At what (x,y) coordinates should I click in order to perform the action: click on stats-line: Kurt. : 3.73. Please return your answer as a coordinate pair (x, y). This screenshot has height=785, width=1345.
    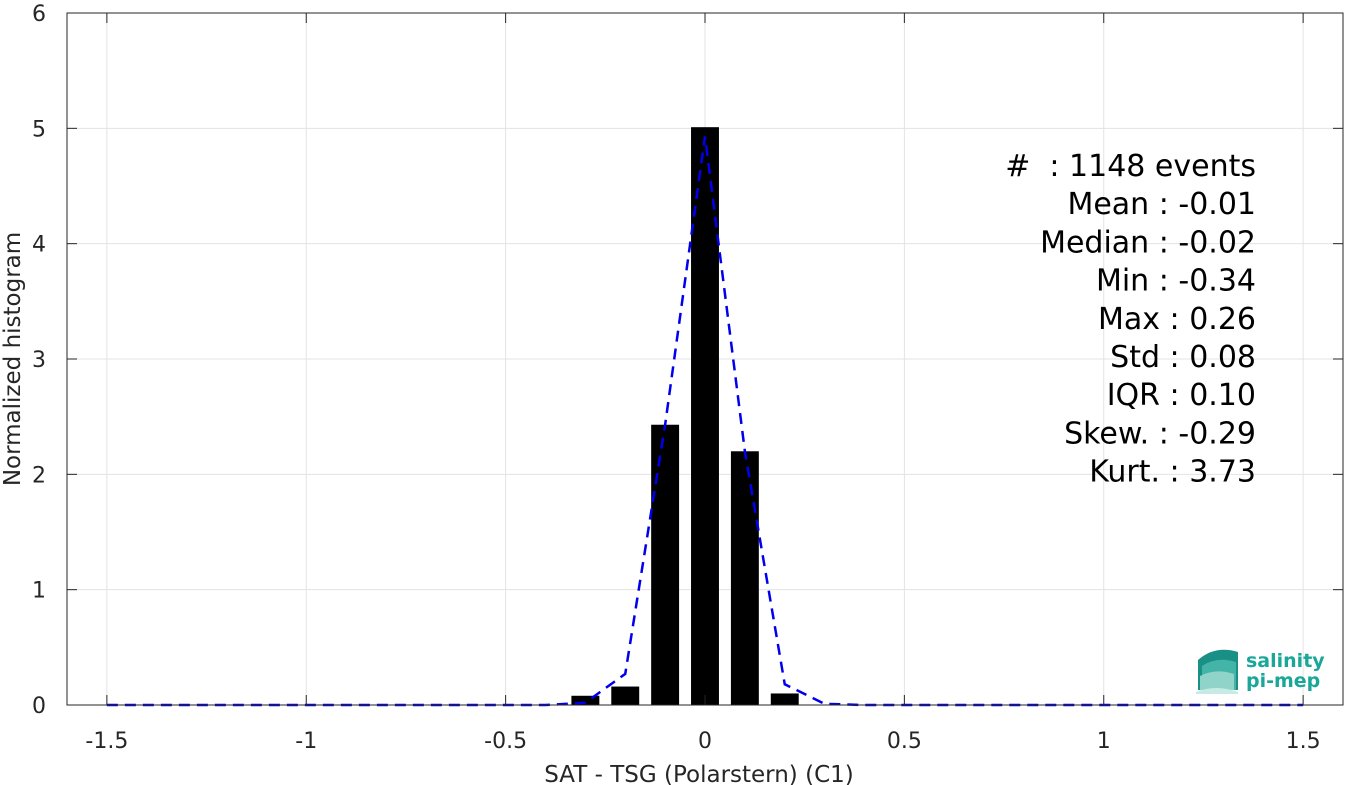
    Looking at the image, I should click on (1172, 472).